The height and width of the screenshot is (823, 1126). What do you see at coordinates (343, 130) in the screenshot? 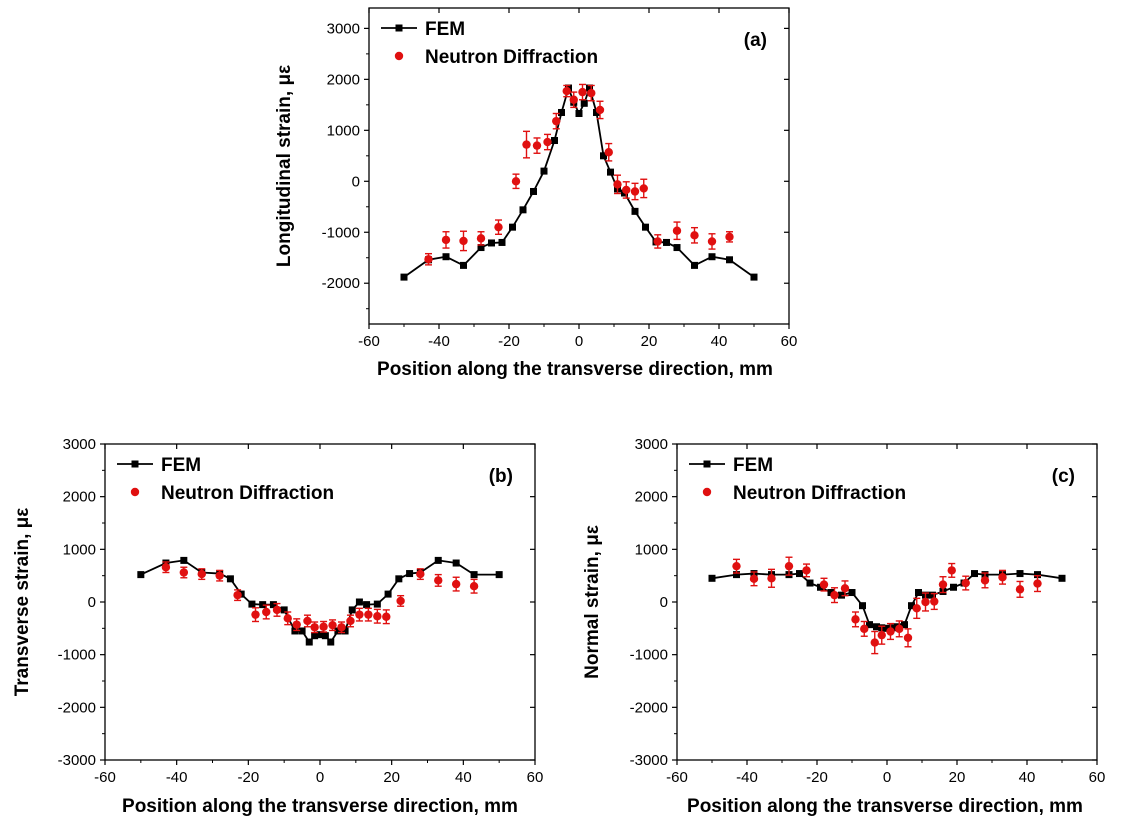
I see `y-tick-label: 1000` at bounding box center [343, 130].